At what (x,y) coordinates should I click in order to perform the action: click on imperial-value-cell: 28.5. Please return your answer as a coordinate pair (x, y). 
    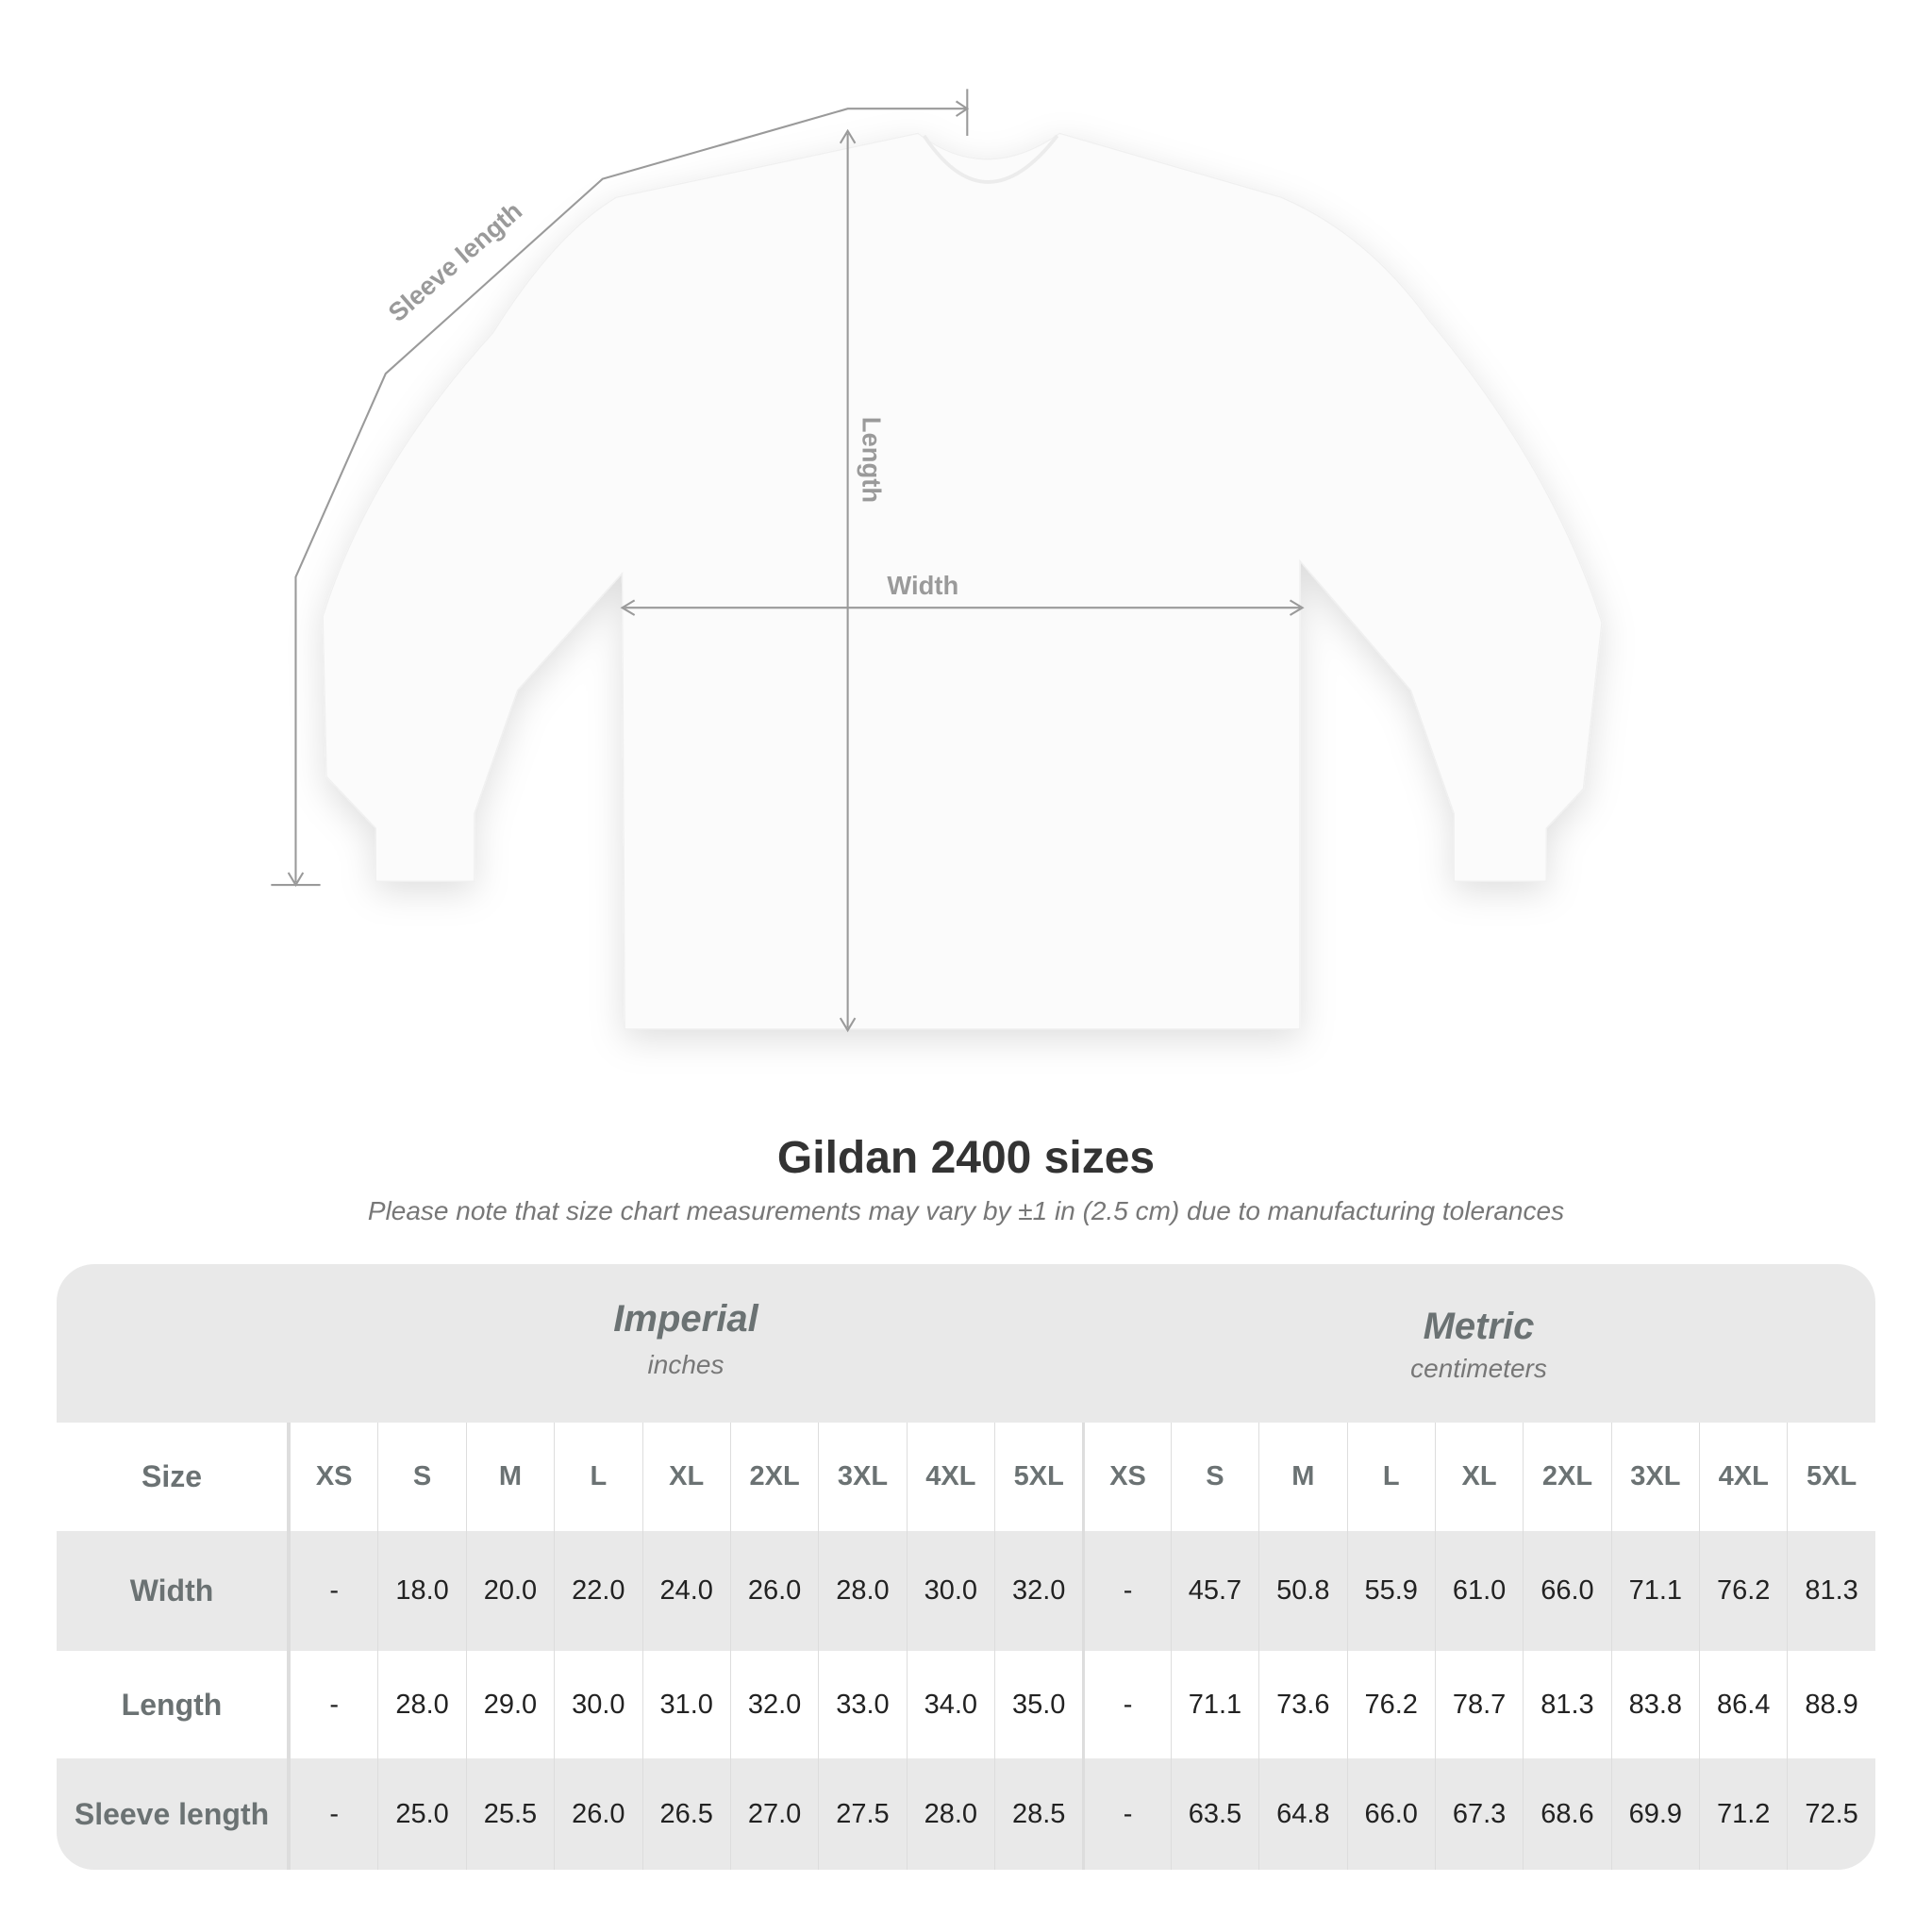
    Looking at the image, I should click on (1038, 1814).